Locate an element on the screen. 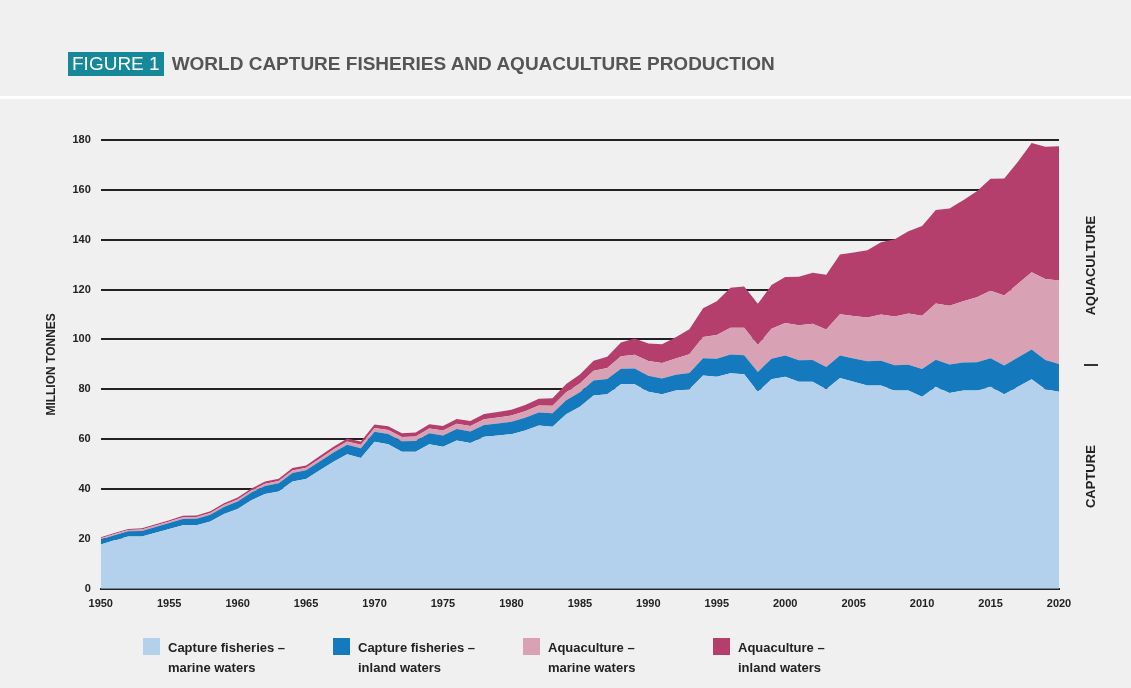  y-tick-label: 180 is located at coordinates (81, 139).